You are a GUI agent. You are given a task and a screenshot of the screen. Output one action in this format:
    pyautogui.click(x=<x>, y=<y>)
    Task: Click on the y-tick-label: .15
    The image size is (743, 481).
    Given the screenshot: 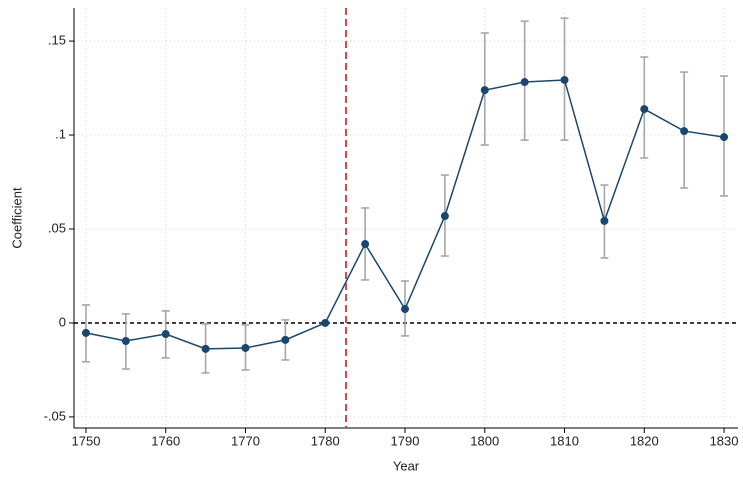 What is the action you would take?
    pyautogui.click(x=57, y=40)
    